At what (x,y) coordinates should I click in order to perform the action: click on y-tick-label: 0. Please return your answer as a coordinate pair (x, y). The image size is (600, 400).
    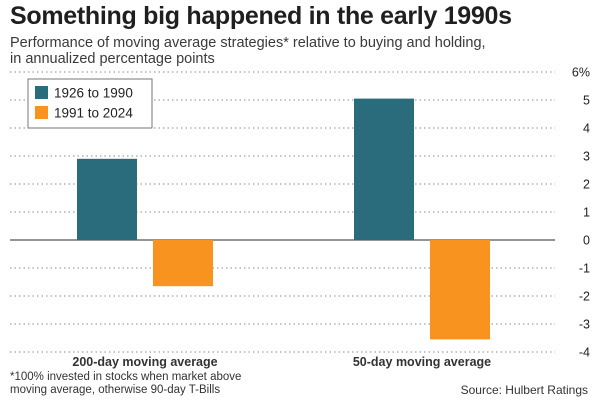
    Looking at the image, I should click on (586, 241).